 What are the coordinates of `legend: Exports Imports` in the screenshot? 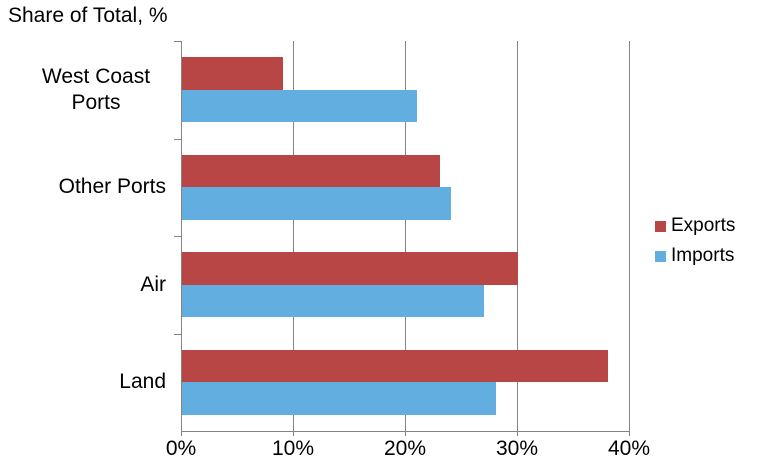 It's located at (695, 245).